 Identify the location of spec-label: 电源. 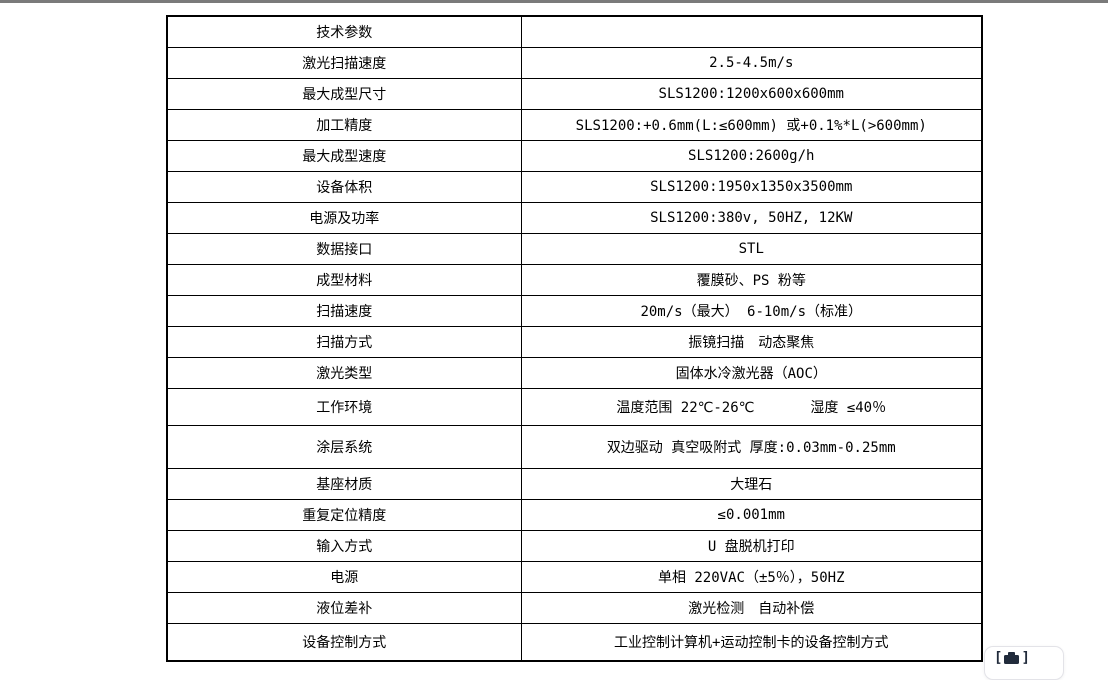
(344, 576).